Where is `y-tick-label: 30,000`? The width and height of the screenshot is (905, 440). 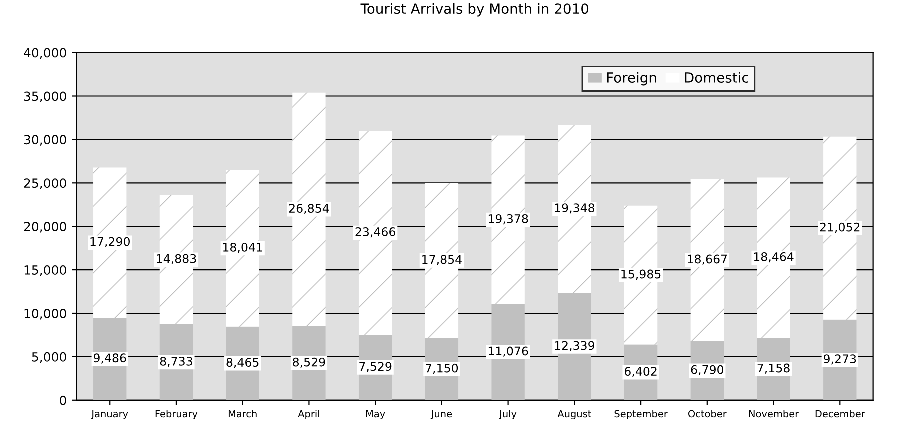 y-tick-label: 30,000 is located at coordinates (45, 140).